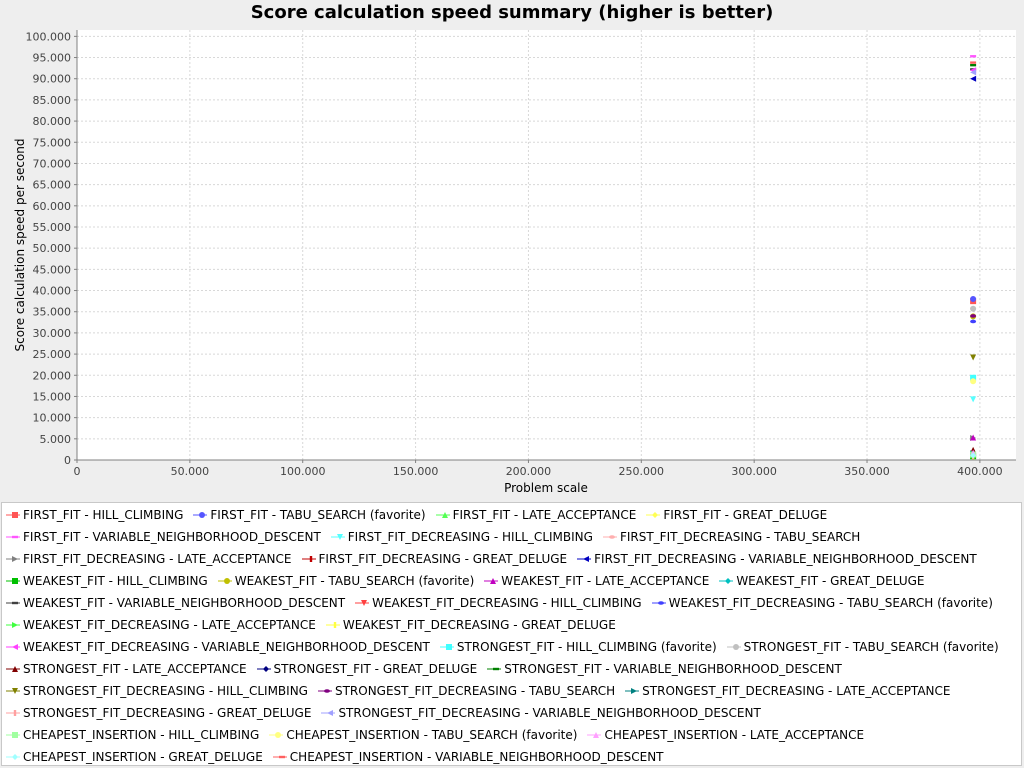 Image resolution: width=1024 pixels, height=768 pixels. I want to click on legend-item: FIRST_FIT - LATE_ACCEPTANCE, so click(535, 515).